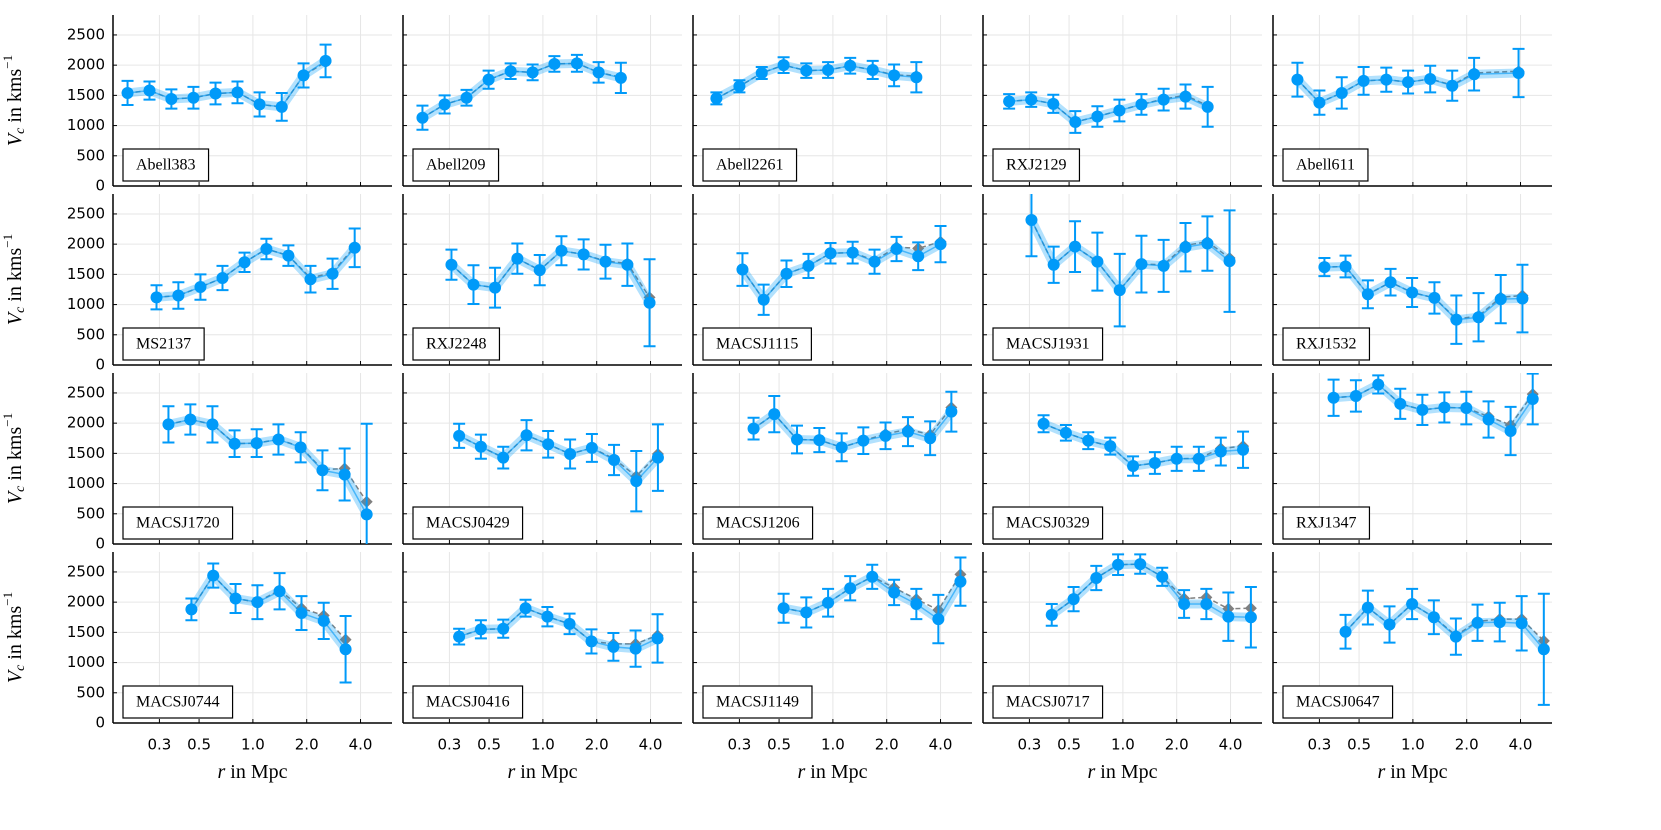 The height and width of the screenshot is (830, 1661). What do you see at coordinates (1359, 745) in the screenshot?
I see `x-tick-label: 0.5` at bounding box center [1359, 745].